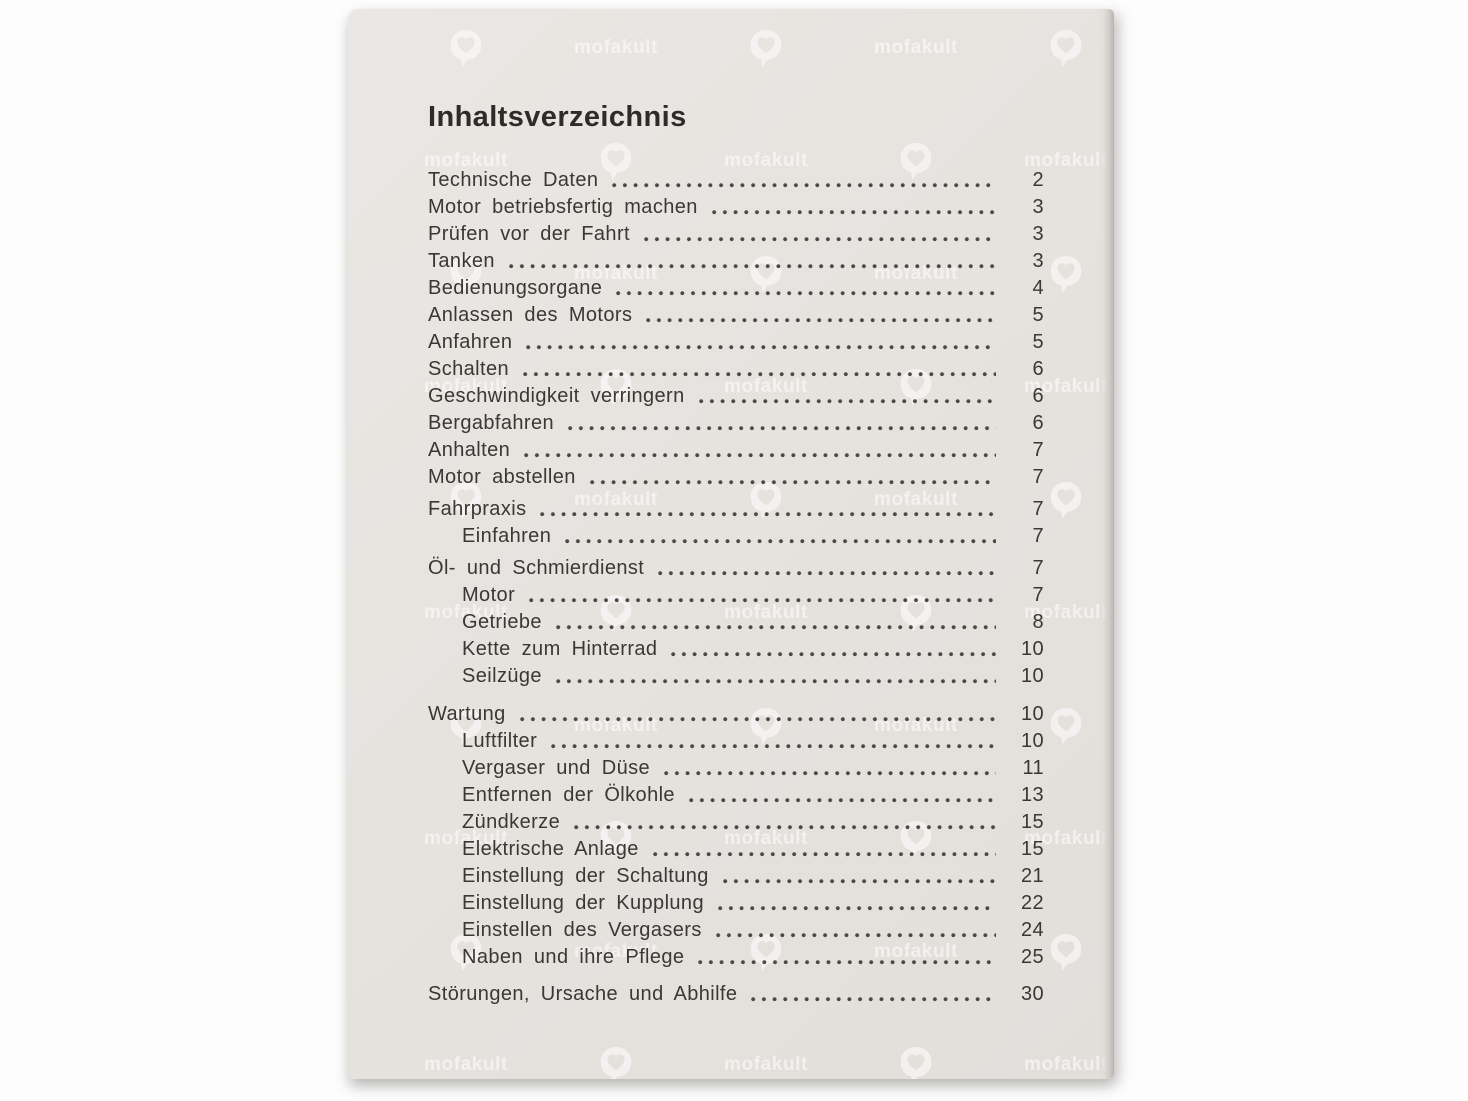 The width and height of the screenshot is (1468, 1101). Describe the element at coordinates (736, 930) in the screenshot. I see `toc-entry: Einstellen des Vergasers 24` at that location.